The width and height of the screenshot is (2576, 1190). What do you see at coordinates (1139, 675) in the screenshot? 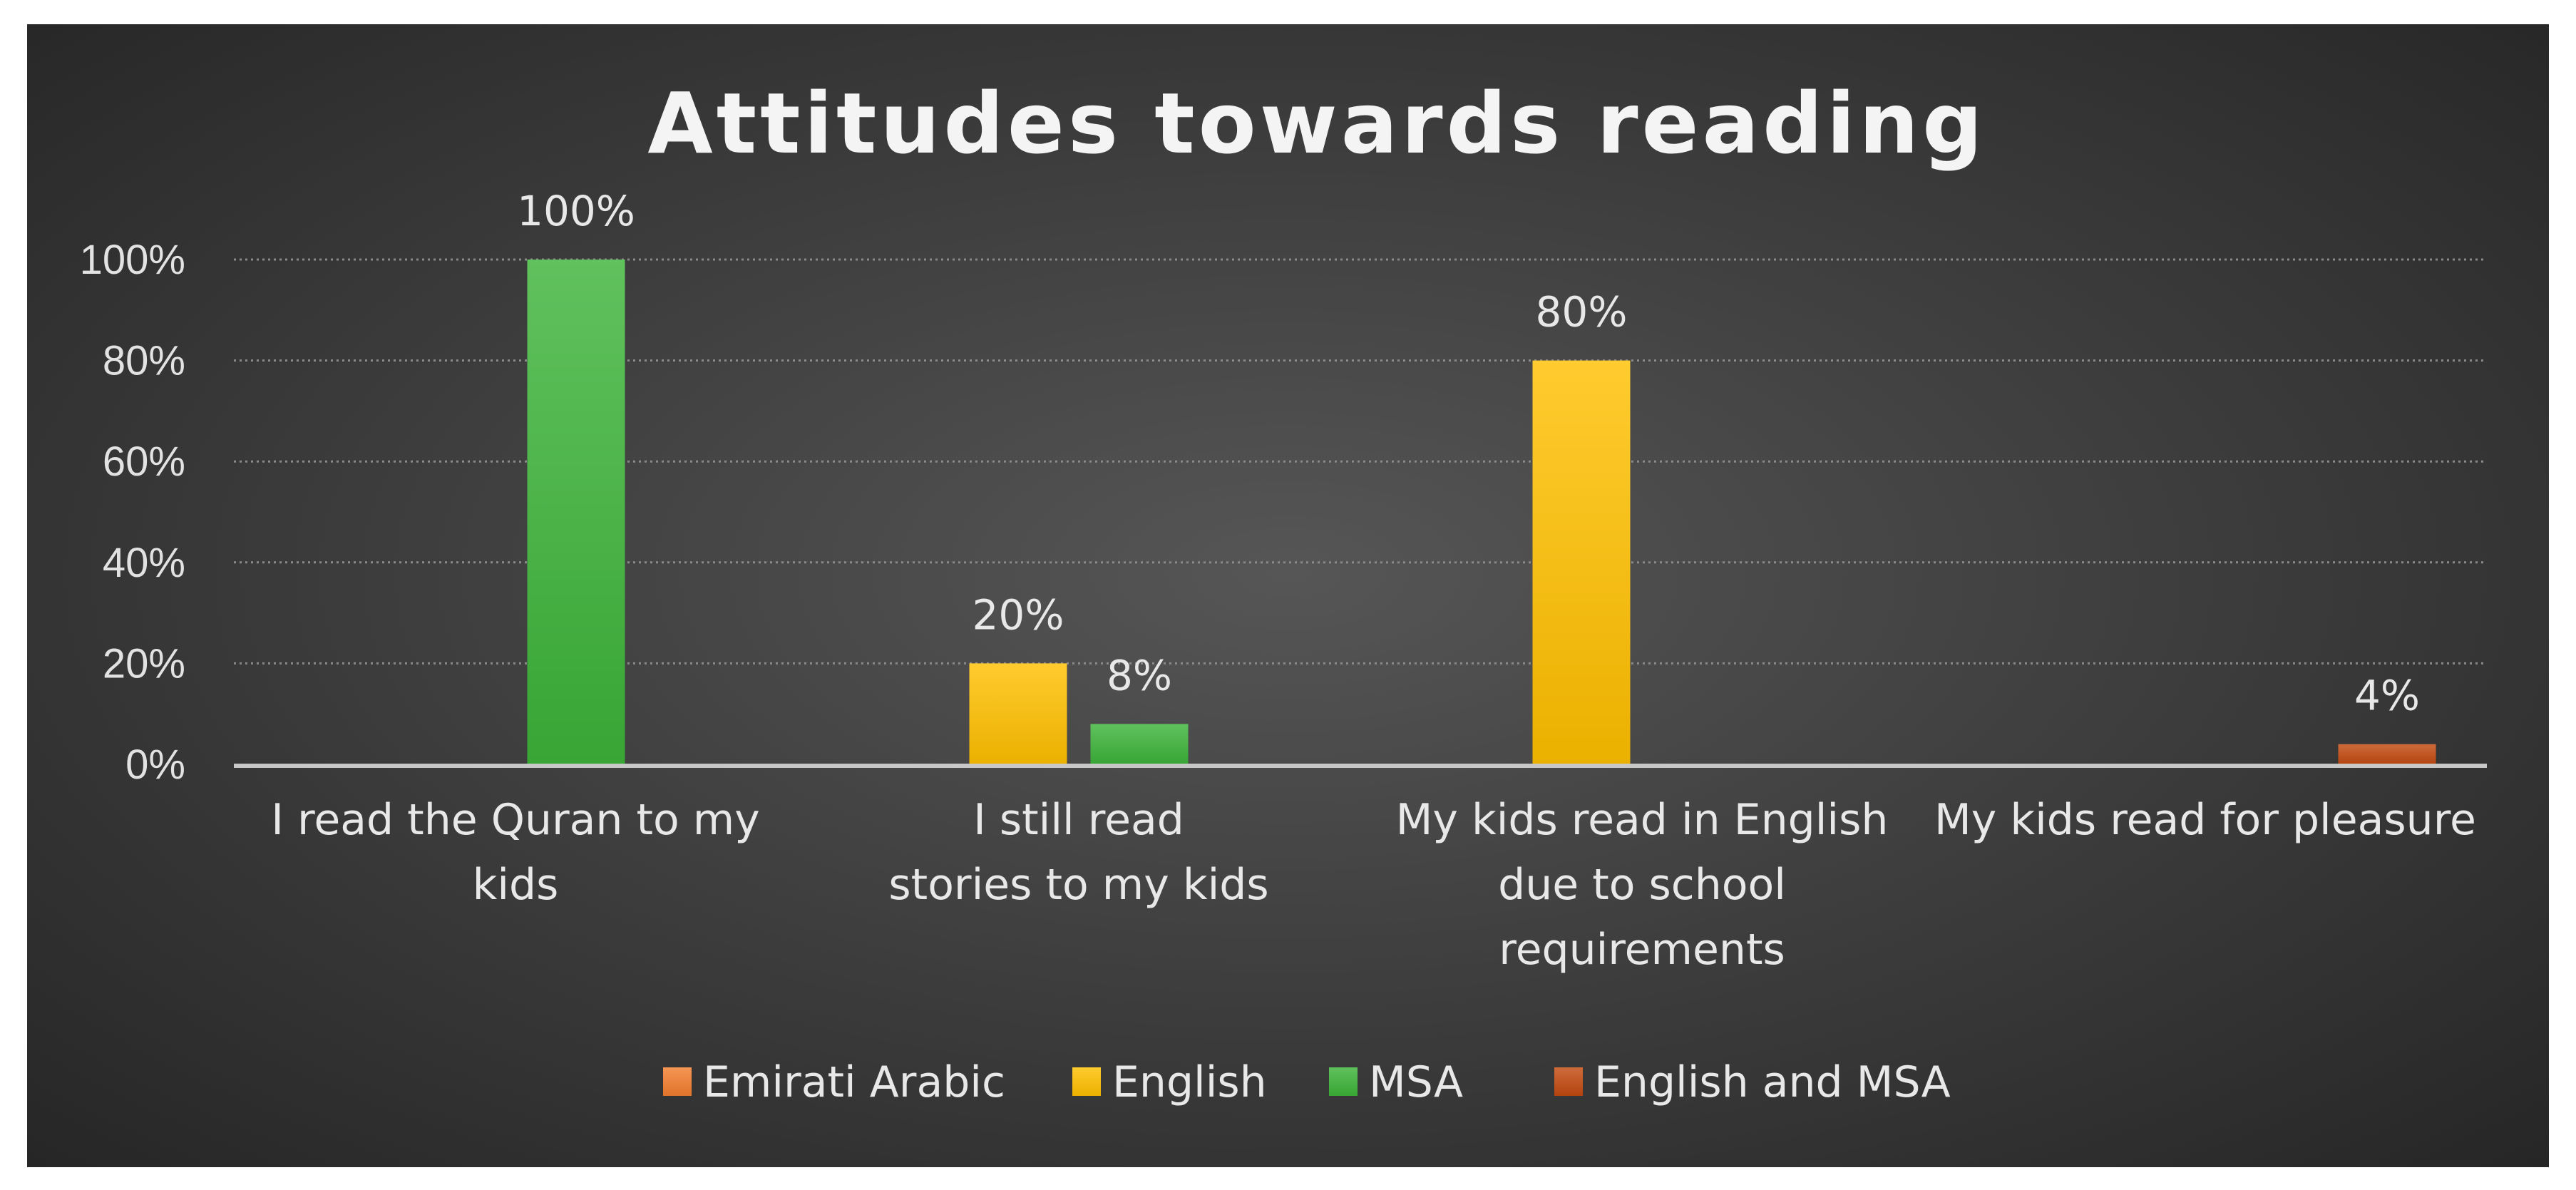
I see `data-label: 8%` at bounding box center [1139, 675].